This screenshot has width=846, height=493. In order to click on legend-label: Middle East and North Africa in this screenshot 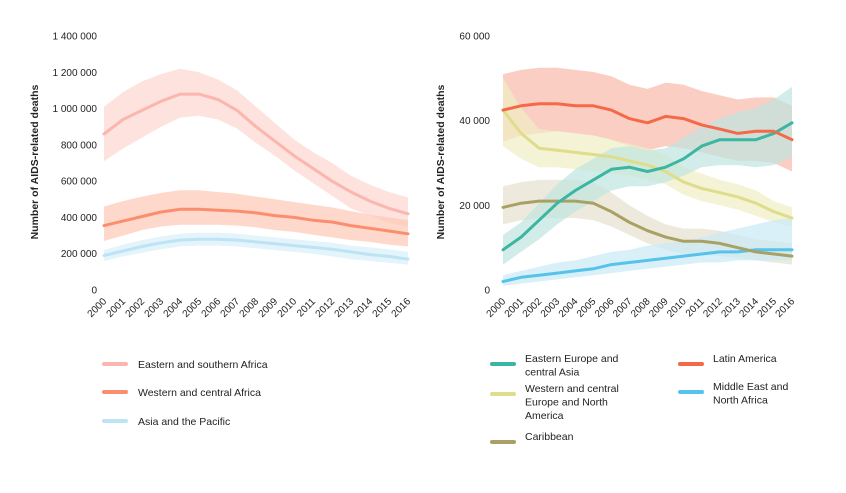, I will do `click(750, 394)`.